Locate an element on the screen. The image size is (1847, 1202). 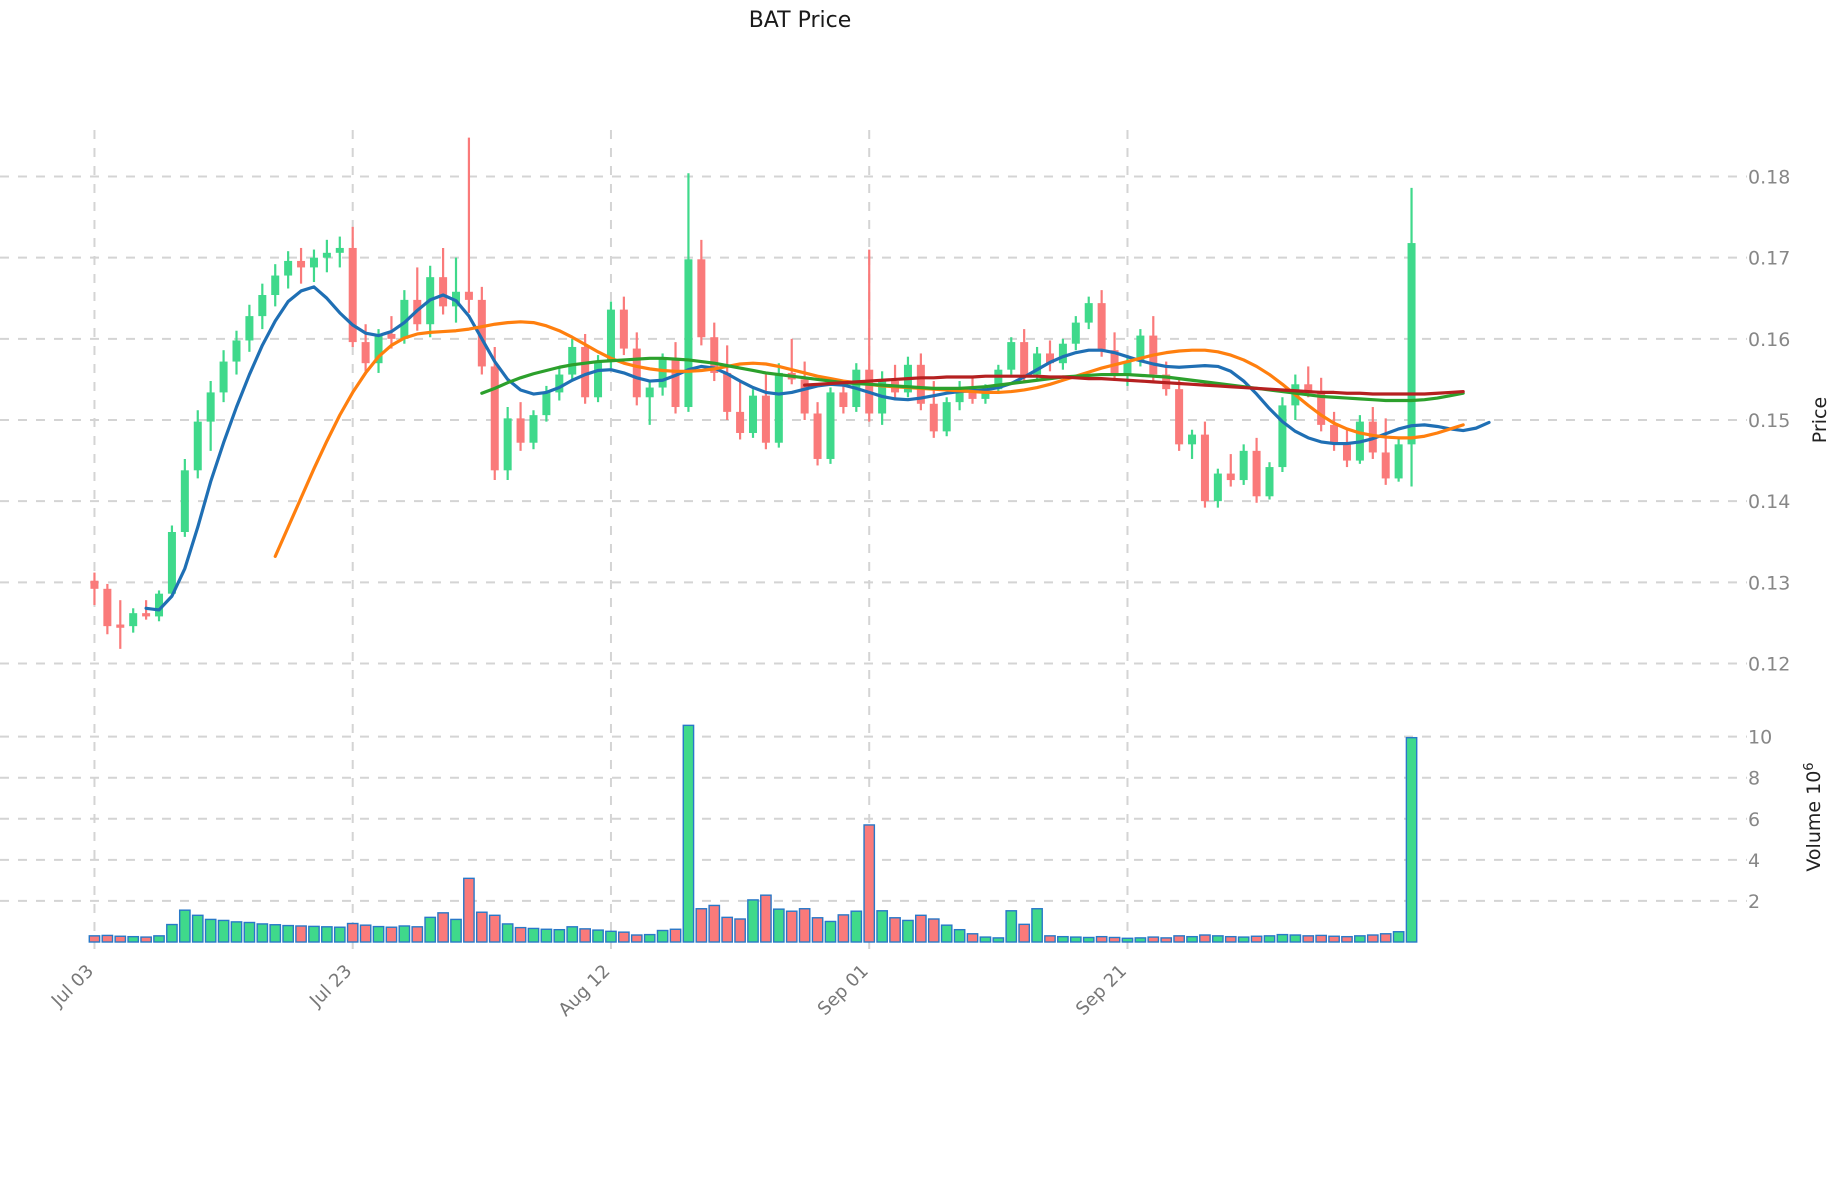
volume-axis-ticks: 10 8 6 4 2 is located at coordinates (1760, 820).